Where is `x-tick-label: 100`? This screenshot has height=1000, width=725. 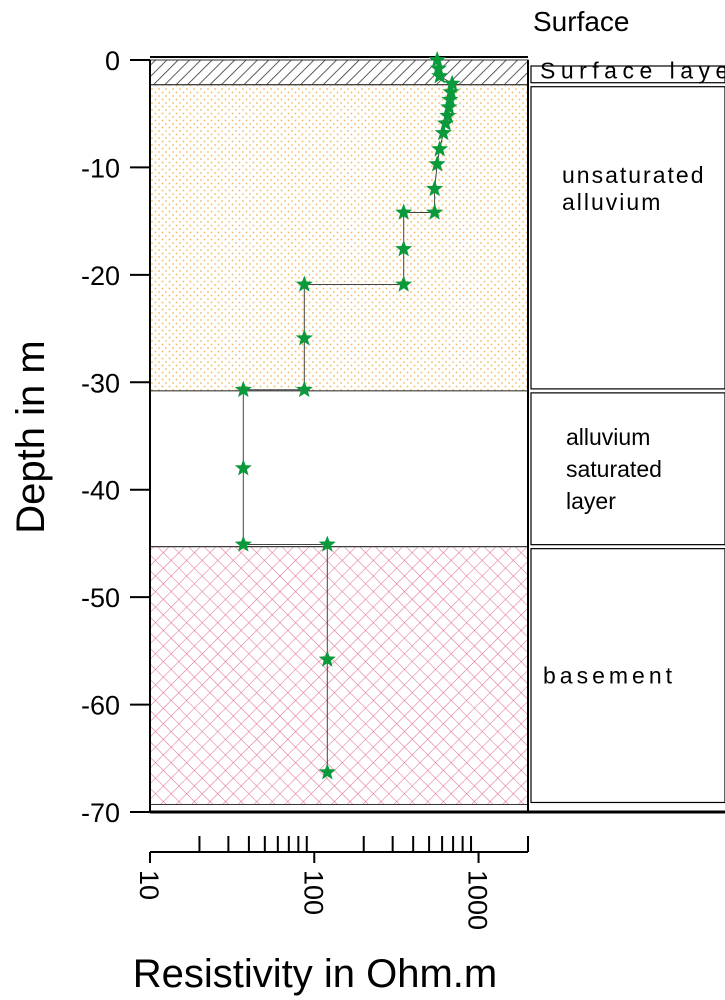
x-tick-label: 100 is located at coordinates (313, 892).